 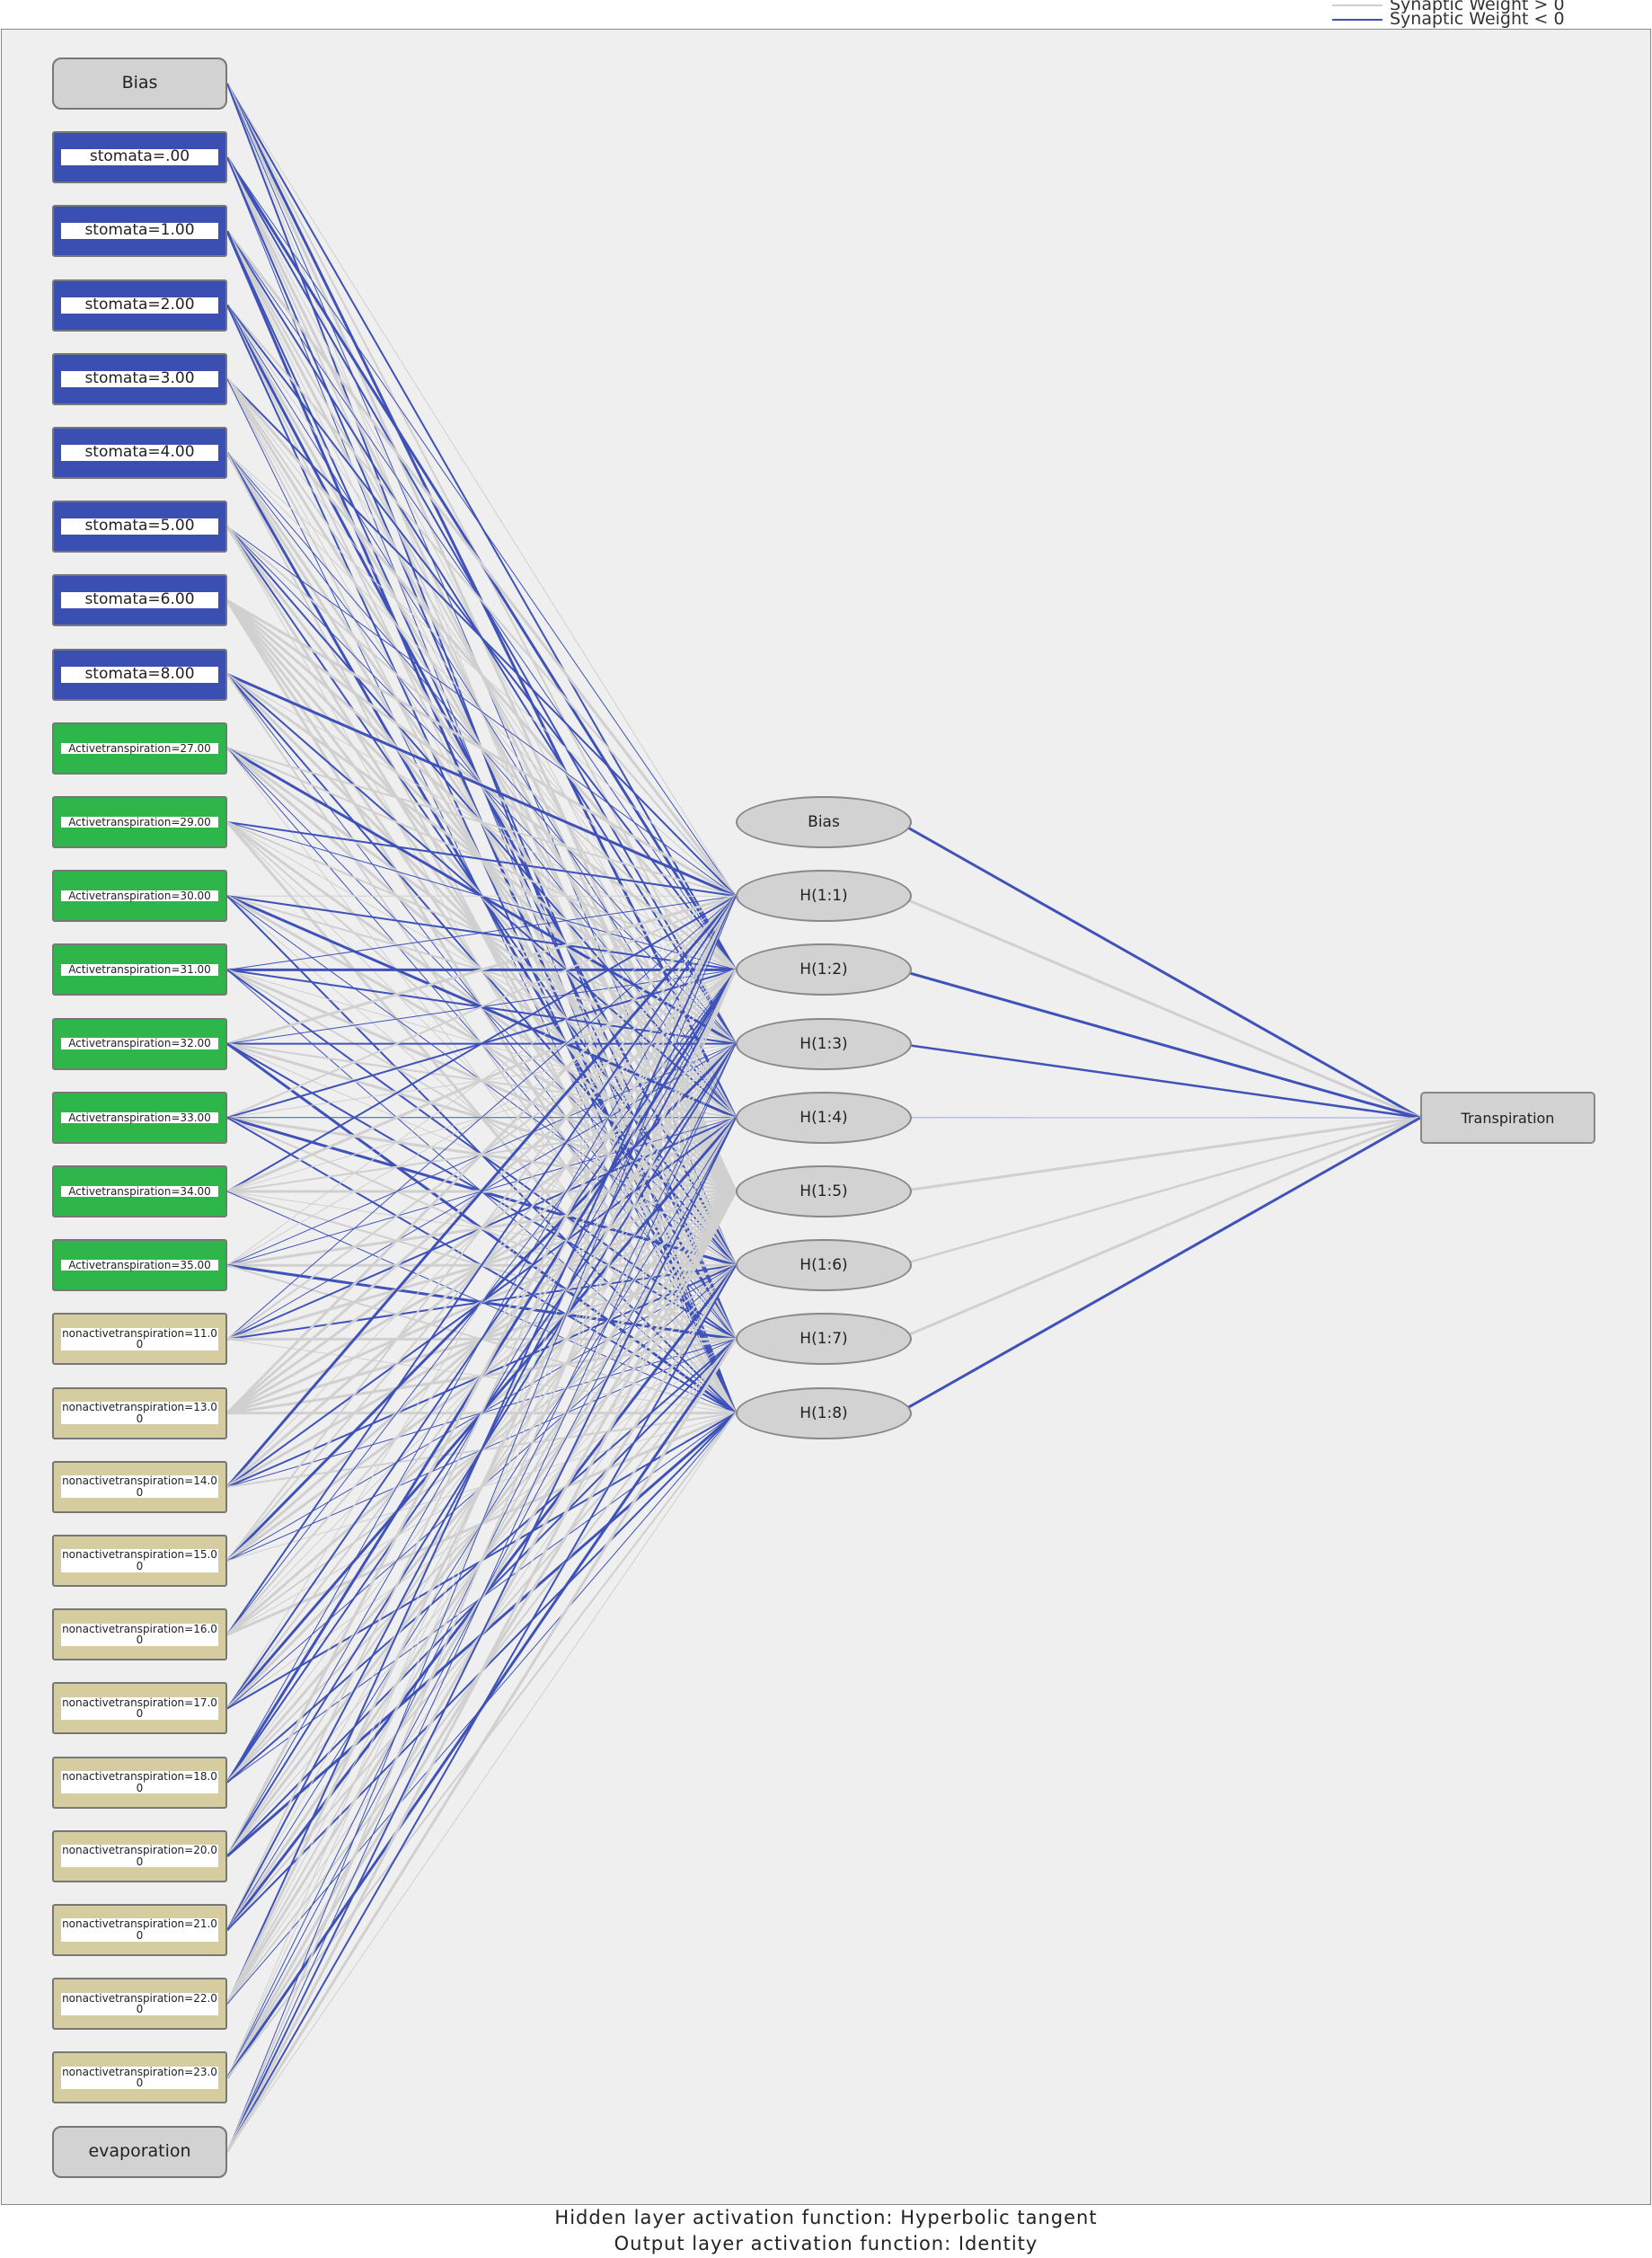 I want to click on input-node: stomata=8.00, so click(x=139, y=674).